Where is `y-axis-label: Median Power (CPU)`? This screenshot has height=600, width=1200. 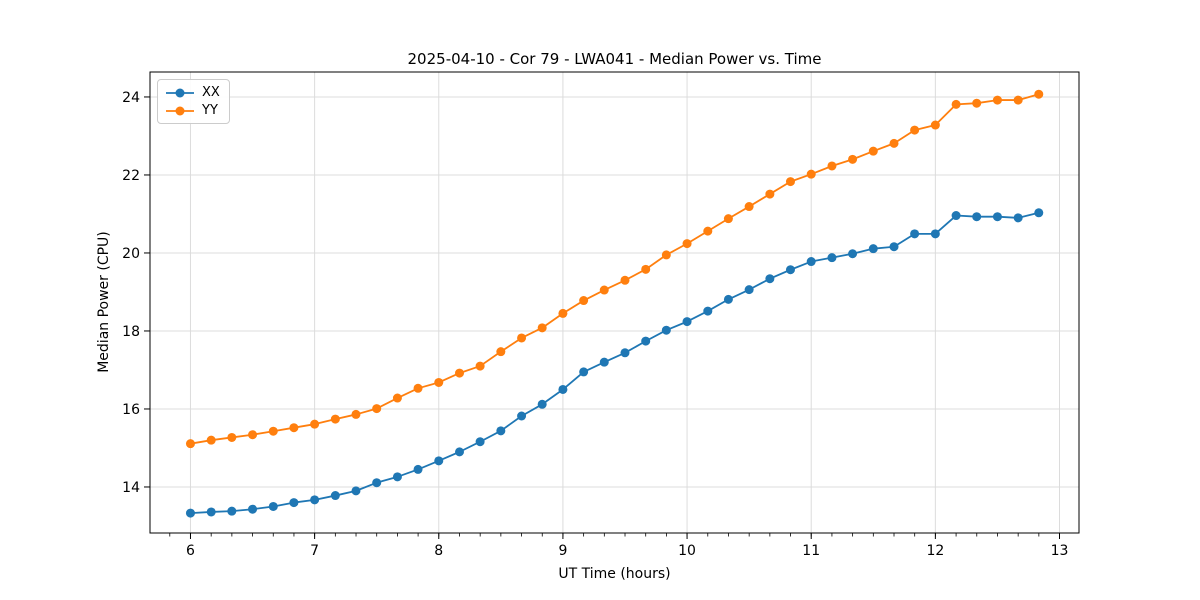 y-axis-label: Median Power (CPU) is located at coordinates (104, 302).